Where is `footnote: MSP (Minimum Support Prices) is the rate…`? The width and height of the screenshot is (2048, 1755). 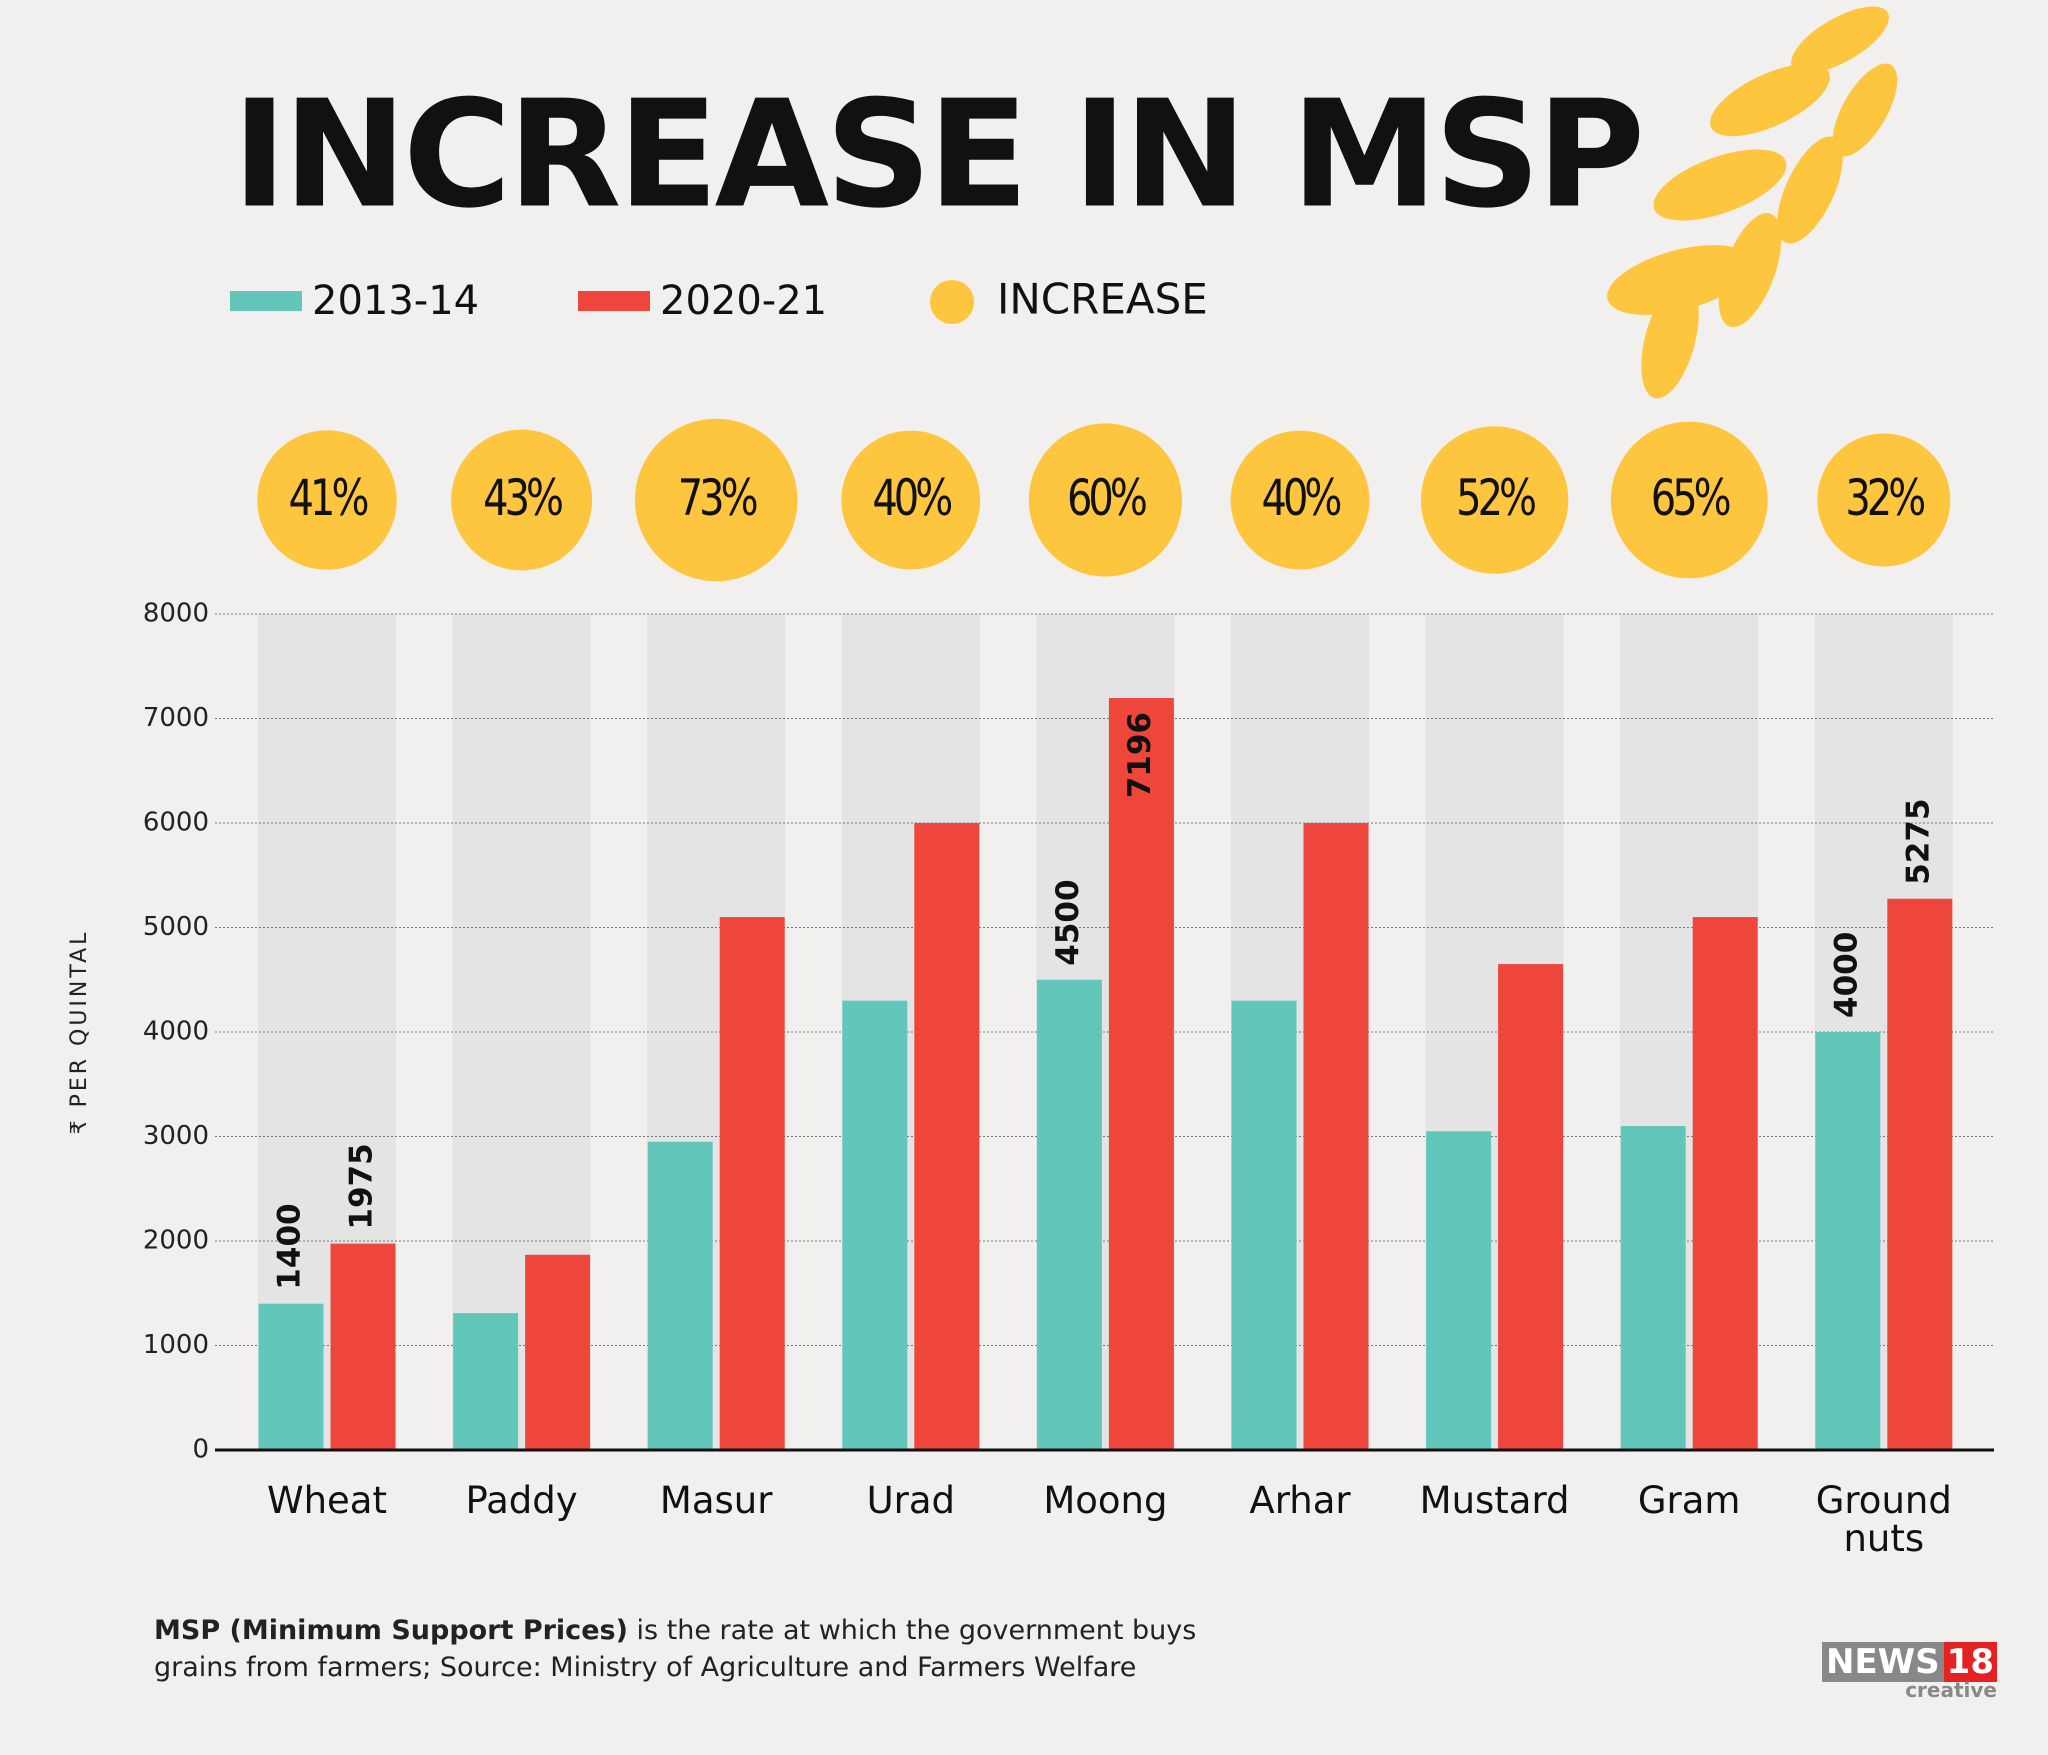 footnote: MSP (Minimum Support Prices) is the rate… is located at coordinates (684, 1649).